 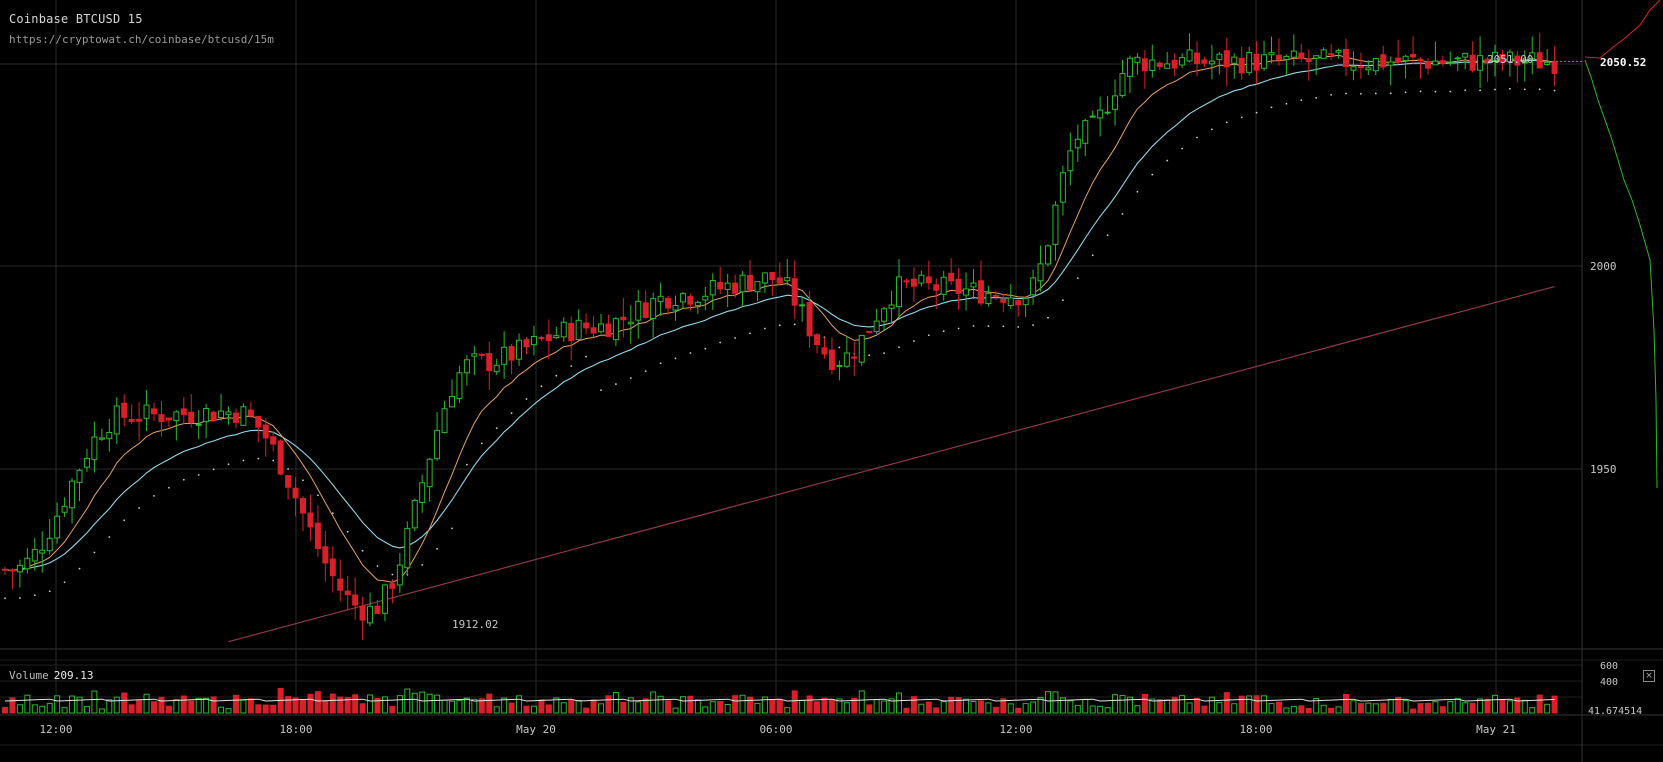 I want to click on close-icon: ×, so click(x=1649, y=676).